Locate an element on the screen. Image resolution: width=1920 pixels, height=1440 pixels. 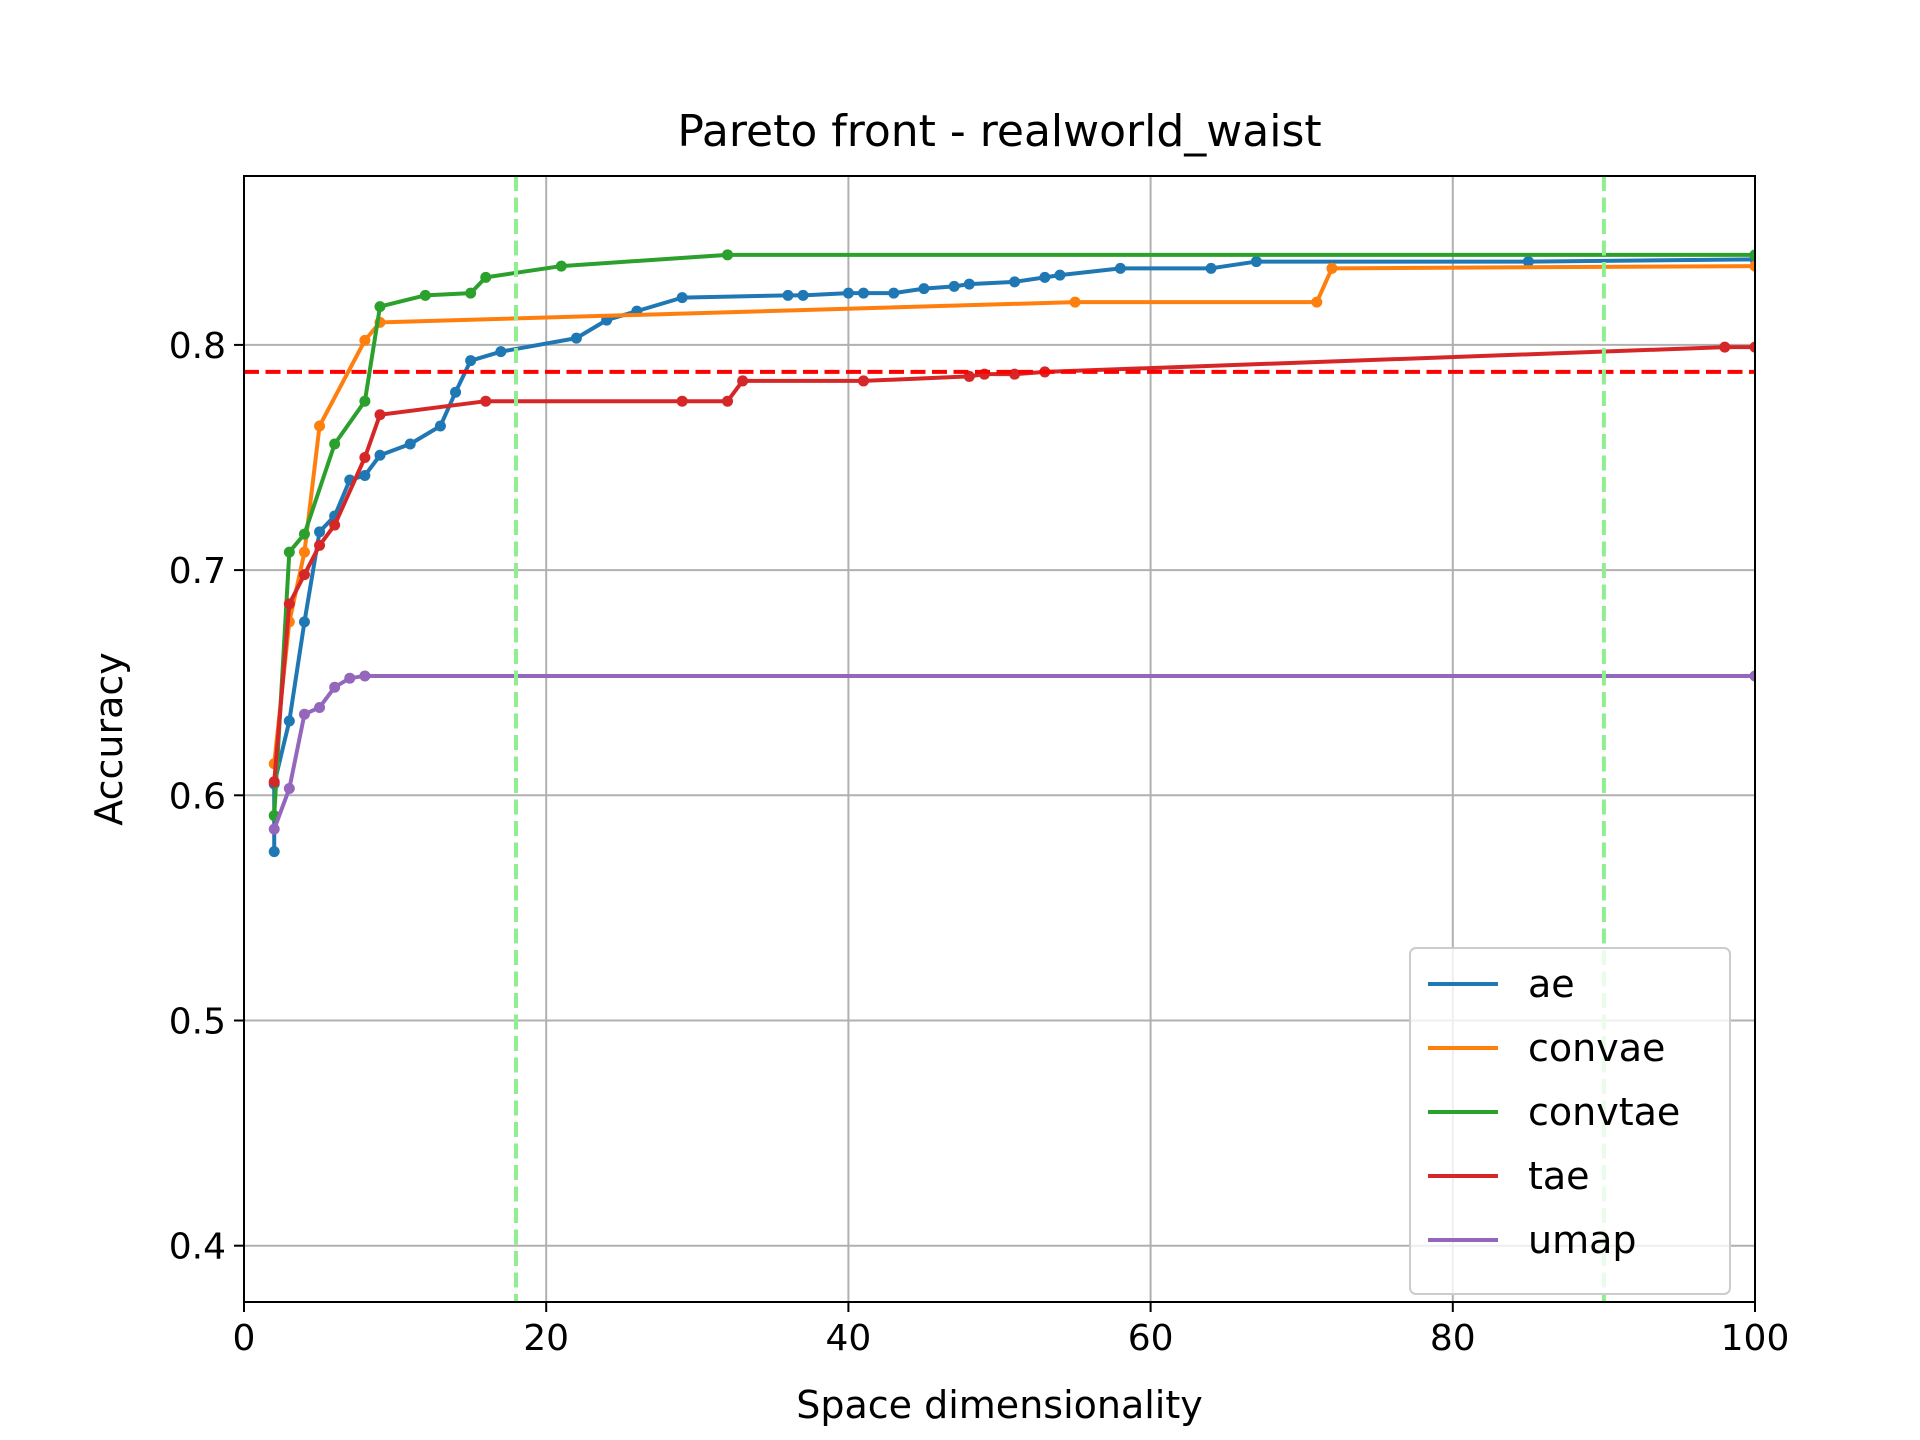
x-tick-label: 40 is located at coordinates (848, 1338).